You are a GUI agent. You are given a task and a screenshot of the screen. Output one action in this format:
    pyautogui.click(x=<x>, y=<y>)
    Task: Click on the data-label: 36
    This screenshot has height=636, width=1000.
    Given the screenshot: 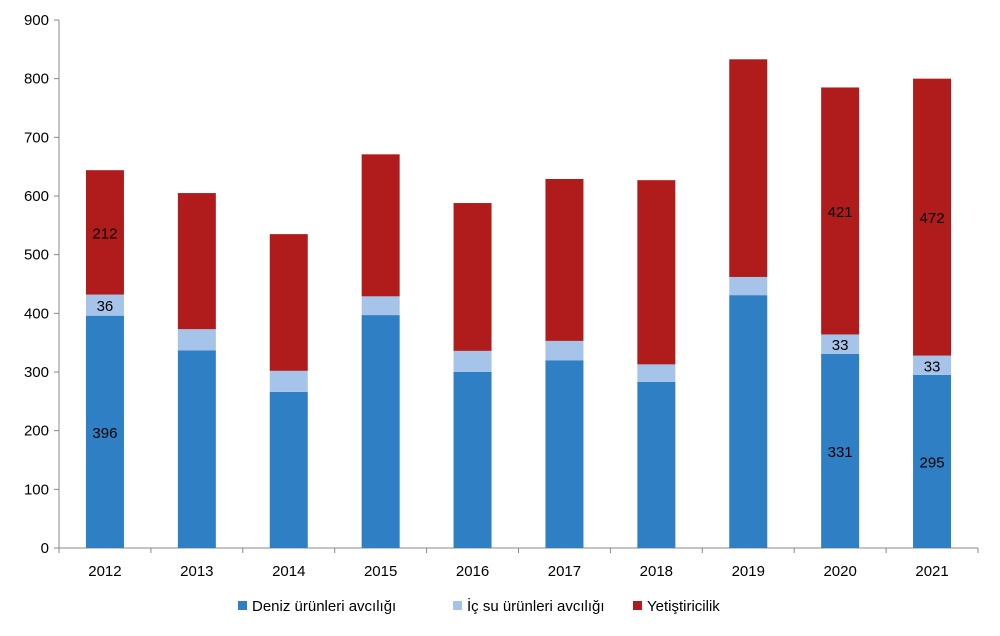 What is the action you would take?
    pyautogui.click(x=105, y=306)
    